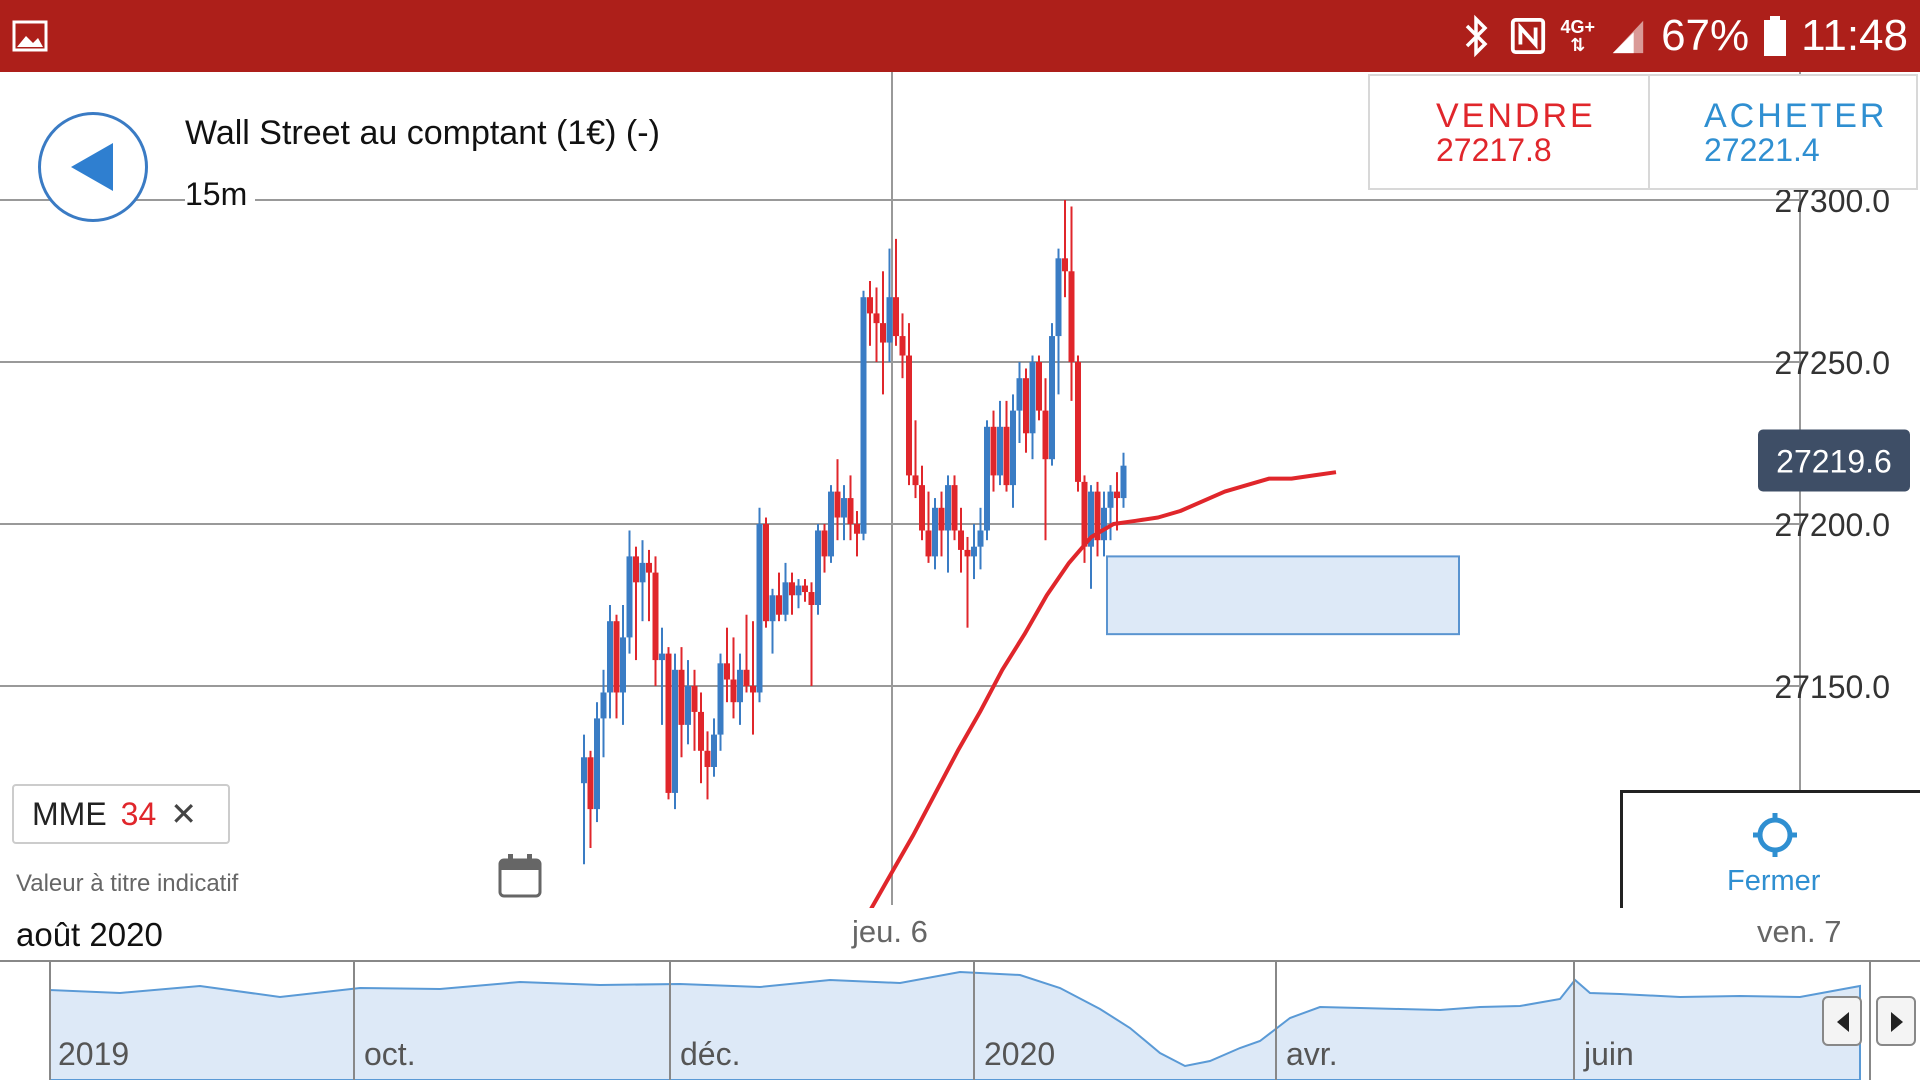  Describe the element at coordinates (1832, 687) in the screenshot. I see `y-tick-label: 27150.0` at that location.